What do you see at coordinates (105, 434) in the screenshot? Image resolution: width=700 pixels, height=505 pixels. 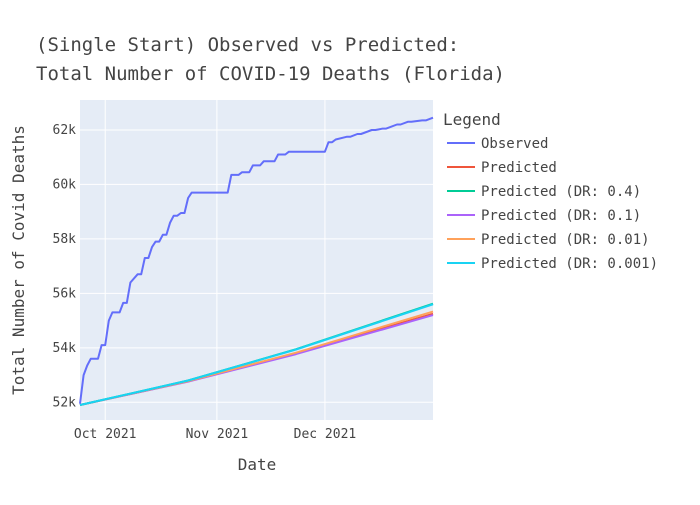 I see `x-tick-label: Oct 2021` at bounding box center [105, 434].